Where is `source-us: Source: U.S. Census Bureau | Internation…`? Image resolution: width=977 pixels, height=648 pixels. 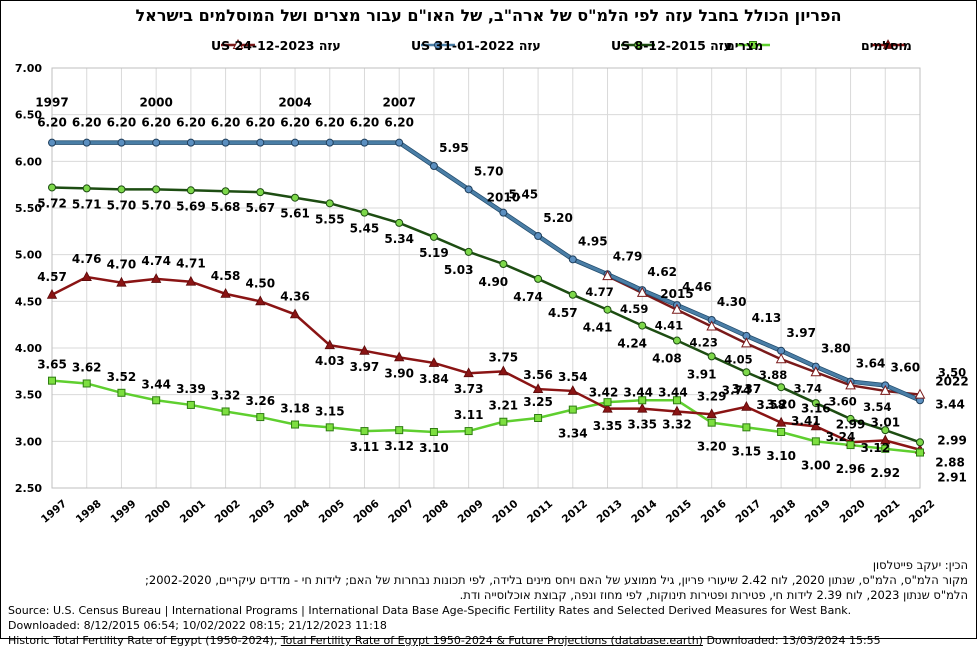
source-us: Source: U.S. Census Bureau | Internation… is located at coordinates (430, 610).